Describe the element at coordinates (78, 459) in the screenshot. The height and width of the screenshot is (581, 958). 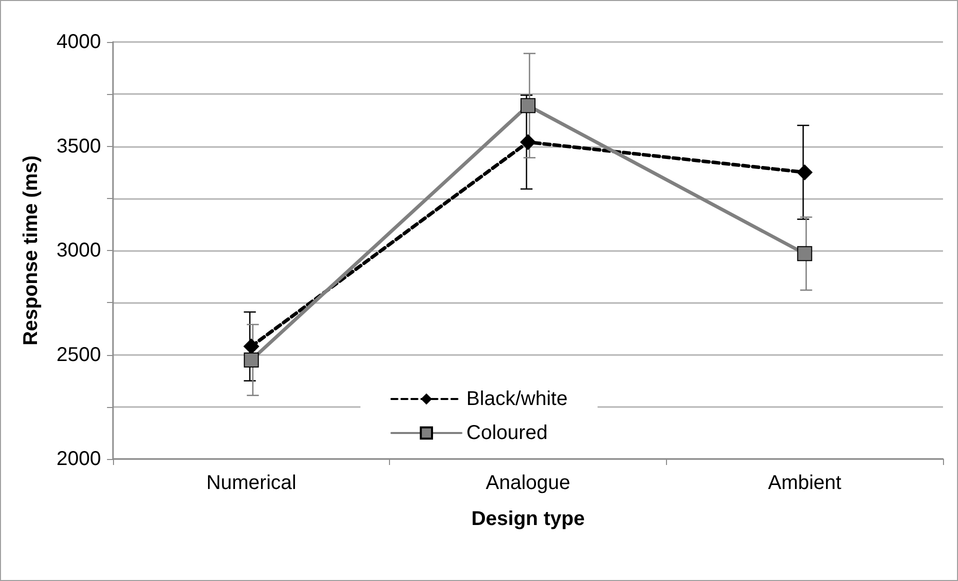
I see `y-tick-label: 2000` at that location.